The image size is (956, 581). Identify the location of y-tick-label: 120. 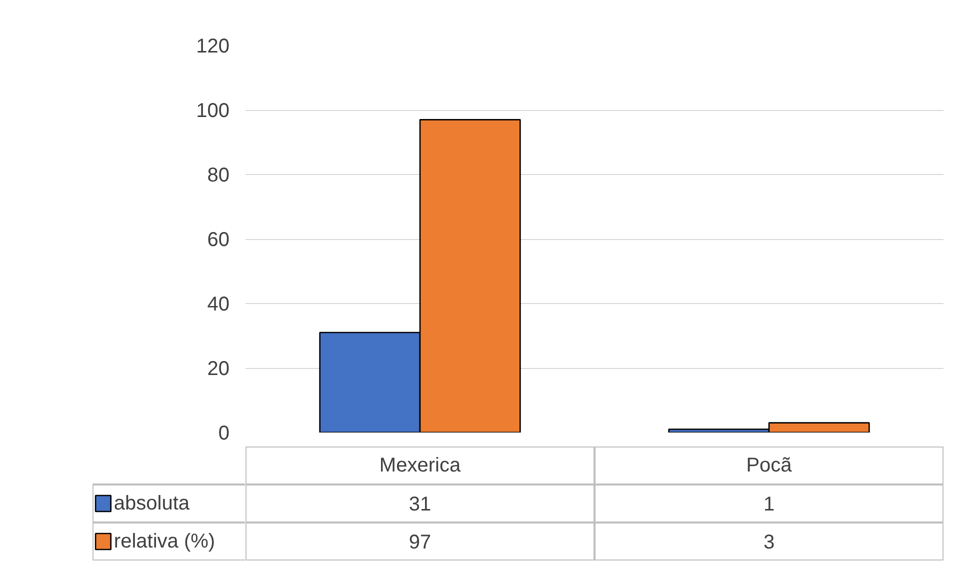
(213, 47).